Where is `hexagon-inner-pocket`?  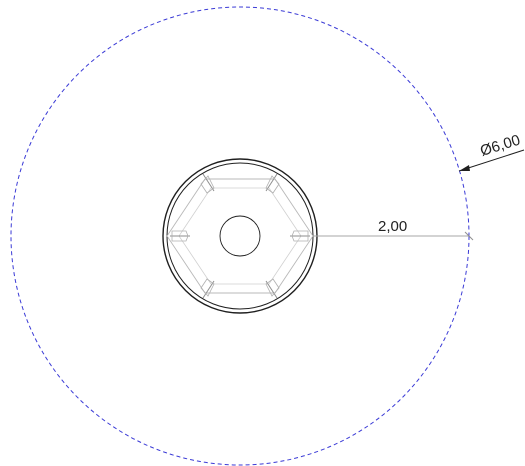 hexagon-inner-pocket is located at coordinates (240, 236).